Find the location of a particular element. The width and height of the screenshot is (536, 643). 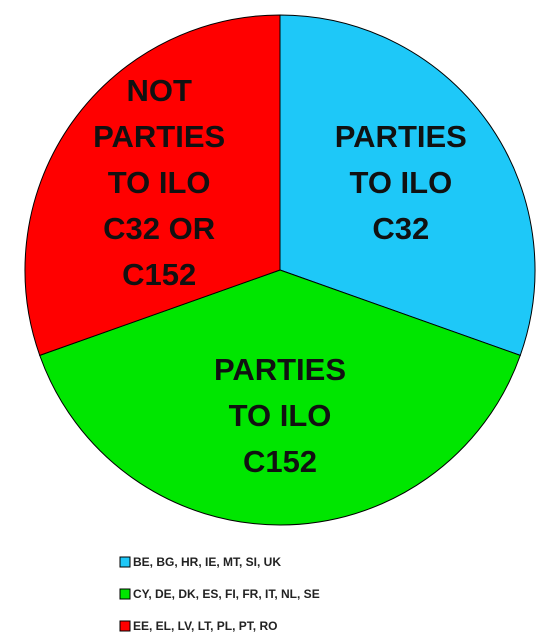

slice-label: C32 is located at coordinates (400, 228).